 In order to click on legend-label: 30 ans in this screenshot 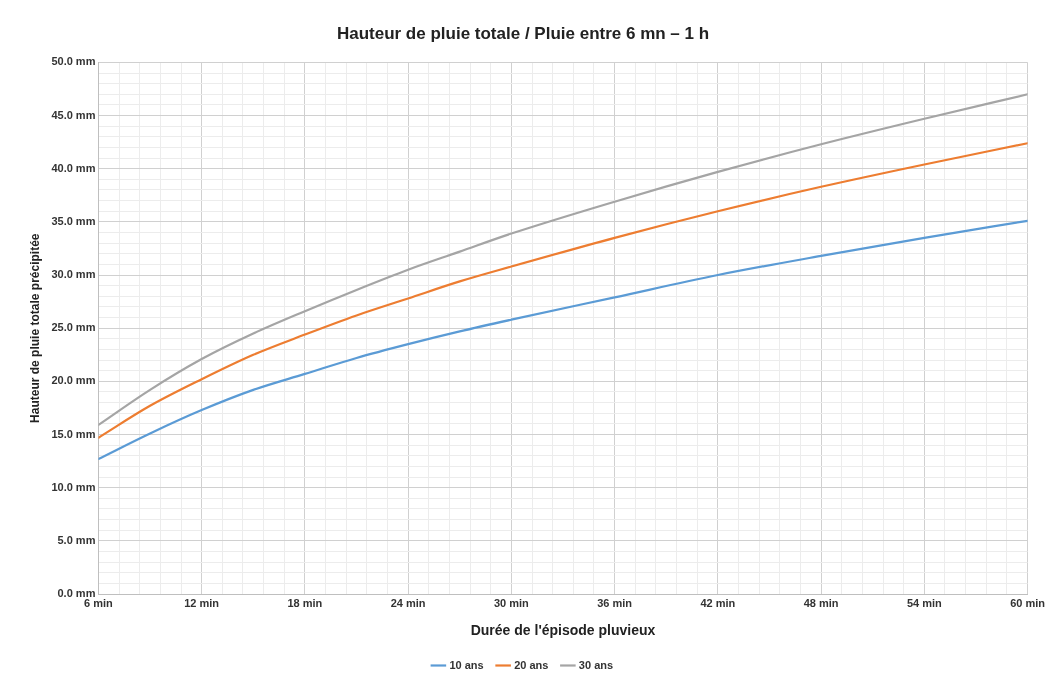, I will do `click(596, 664)`.